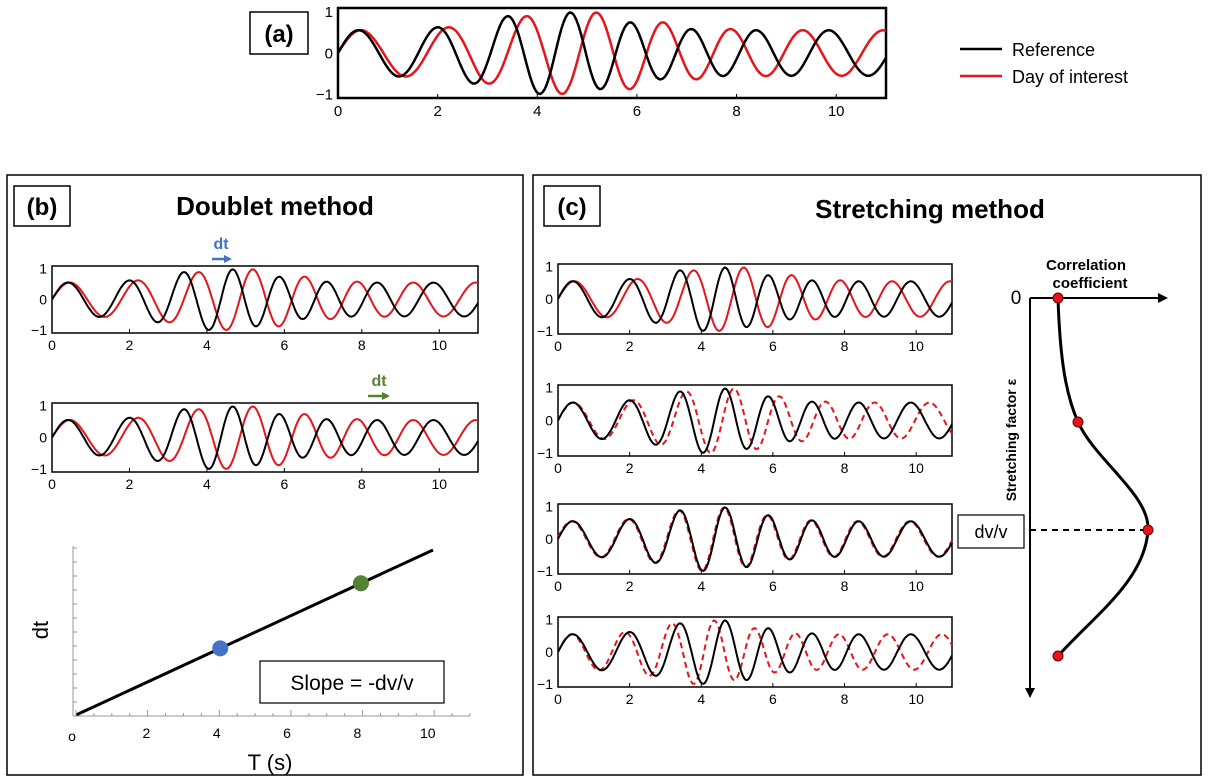 This screenshot has width=1208, height=781. I want to click on dvv-label: dv/v, so click(990, 532).